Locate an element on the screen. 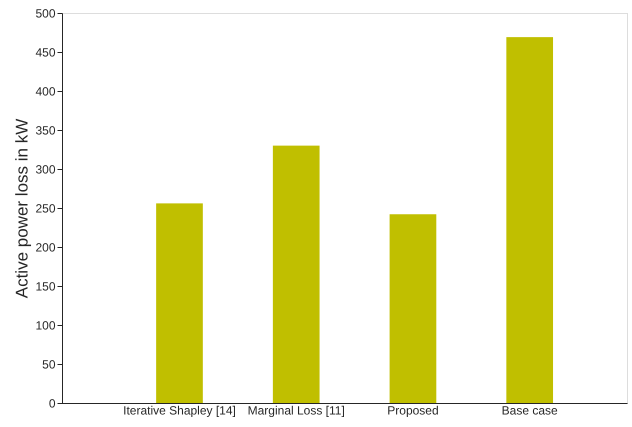  y-tick-label: 400 is located at coordinates (45, 91).